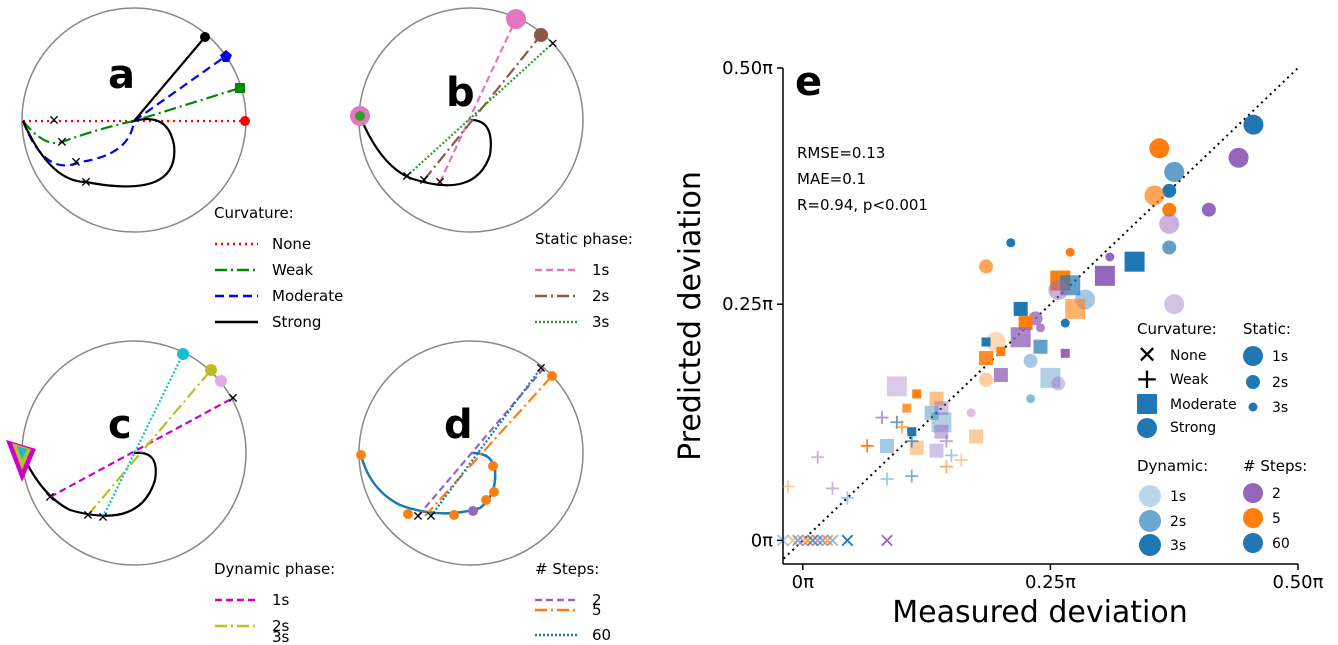 Image resolution: width=1338 pixels, height=645 pixels. I want to click on legend-e-steps-2-label: 2, so click(1276, 494).